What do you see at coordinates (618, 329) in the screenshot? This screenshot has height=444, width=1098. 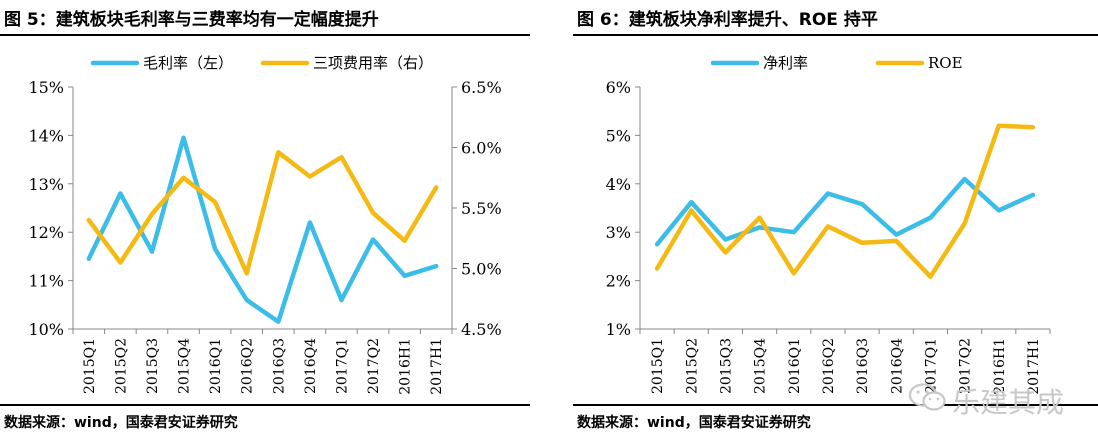 I see `y-tick-label-left: 1%` at bounding box center [618, 329].